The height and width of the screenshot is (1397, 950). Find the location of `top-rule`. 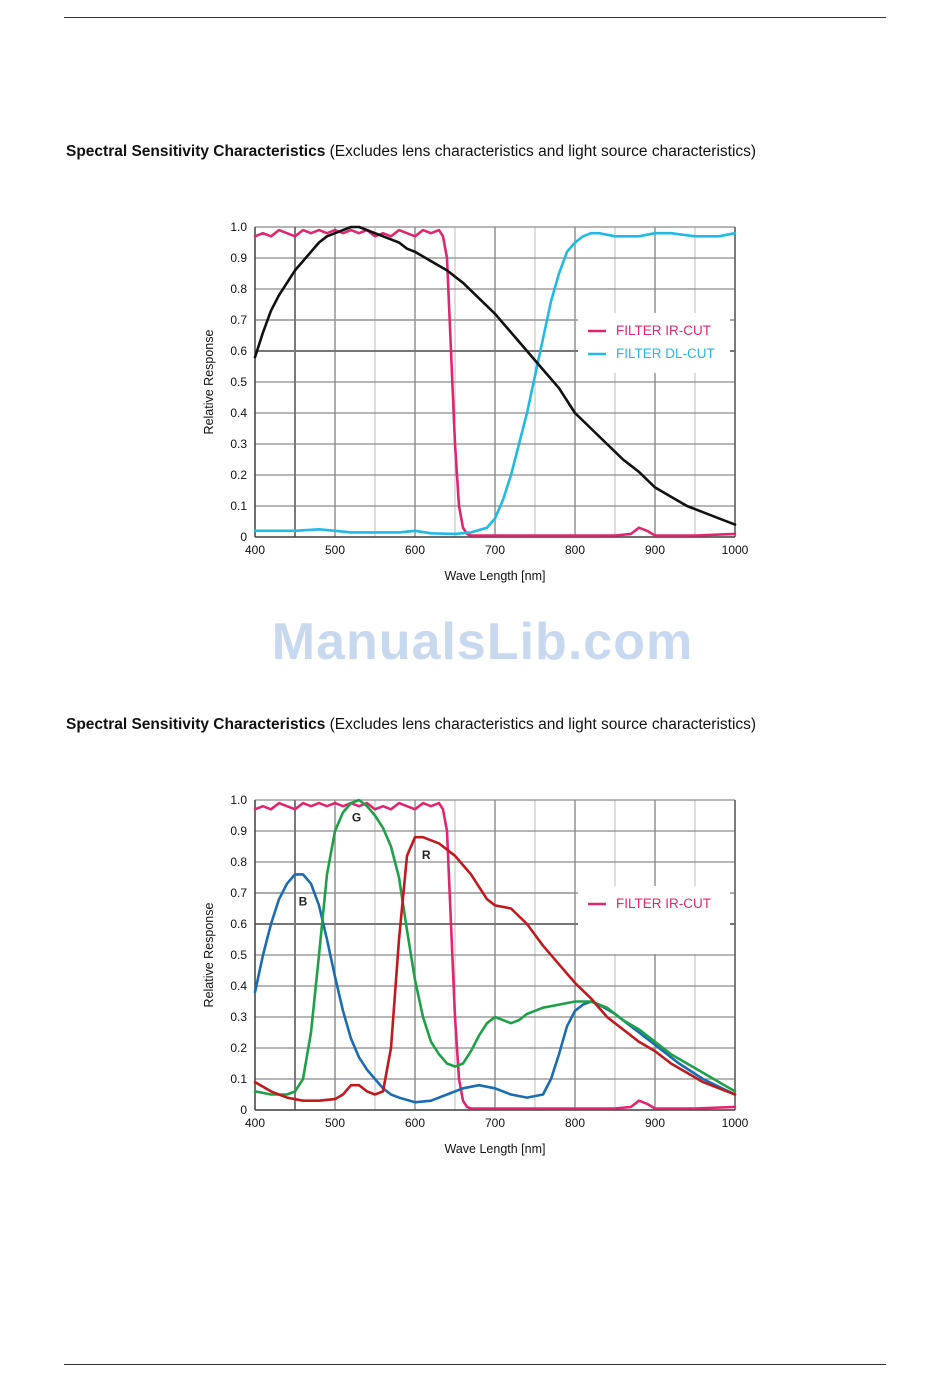

top-rule is located at coordinates (475, 17).